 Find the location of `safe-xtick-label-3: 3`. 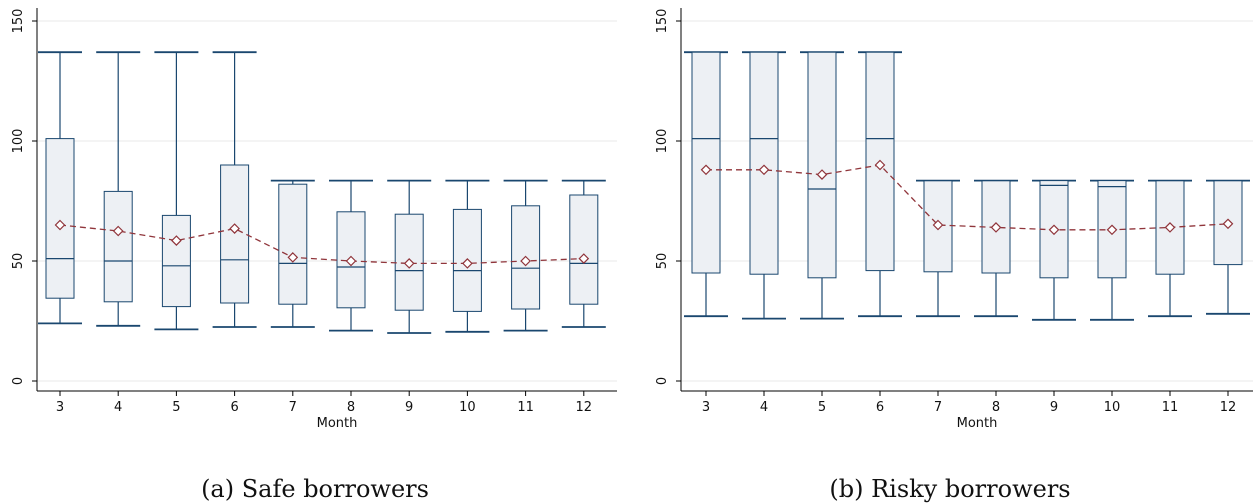

safe-xtick-label-3: 3 is located at coordinates (60, 407).